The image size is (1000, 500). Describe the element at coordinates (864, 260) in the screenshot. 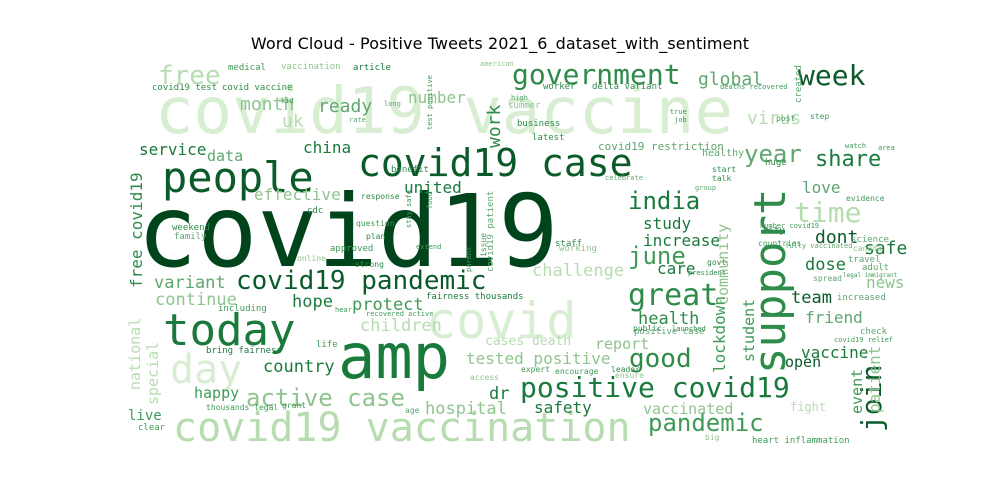

I see `cloud-word: travel` at that location.